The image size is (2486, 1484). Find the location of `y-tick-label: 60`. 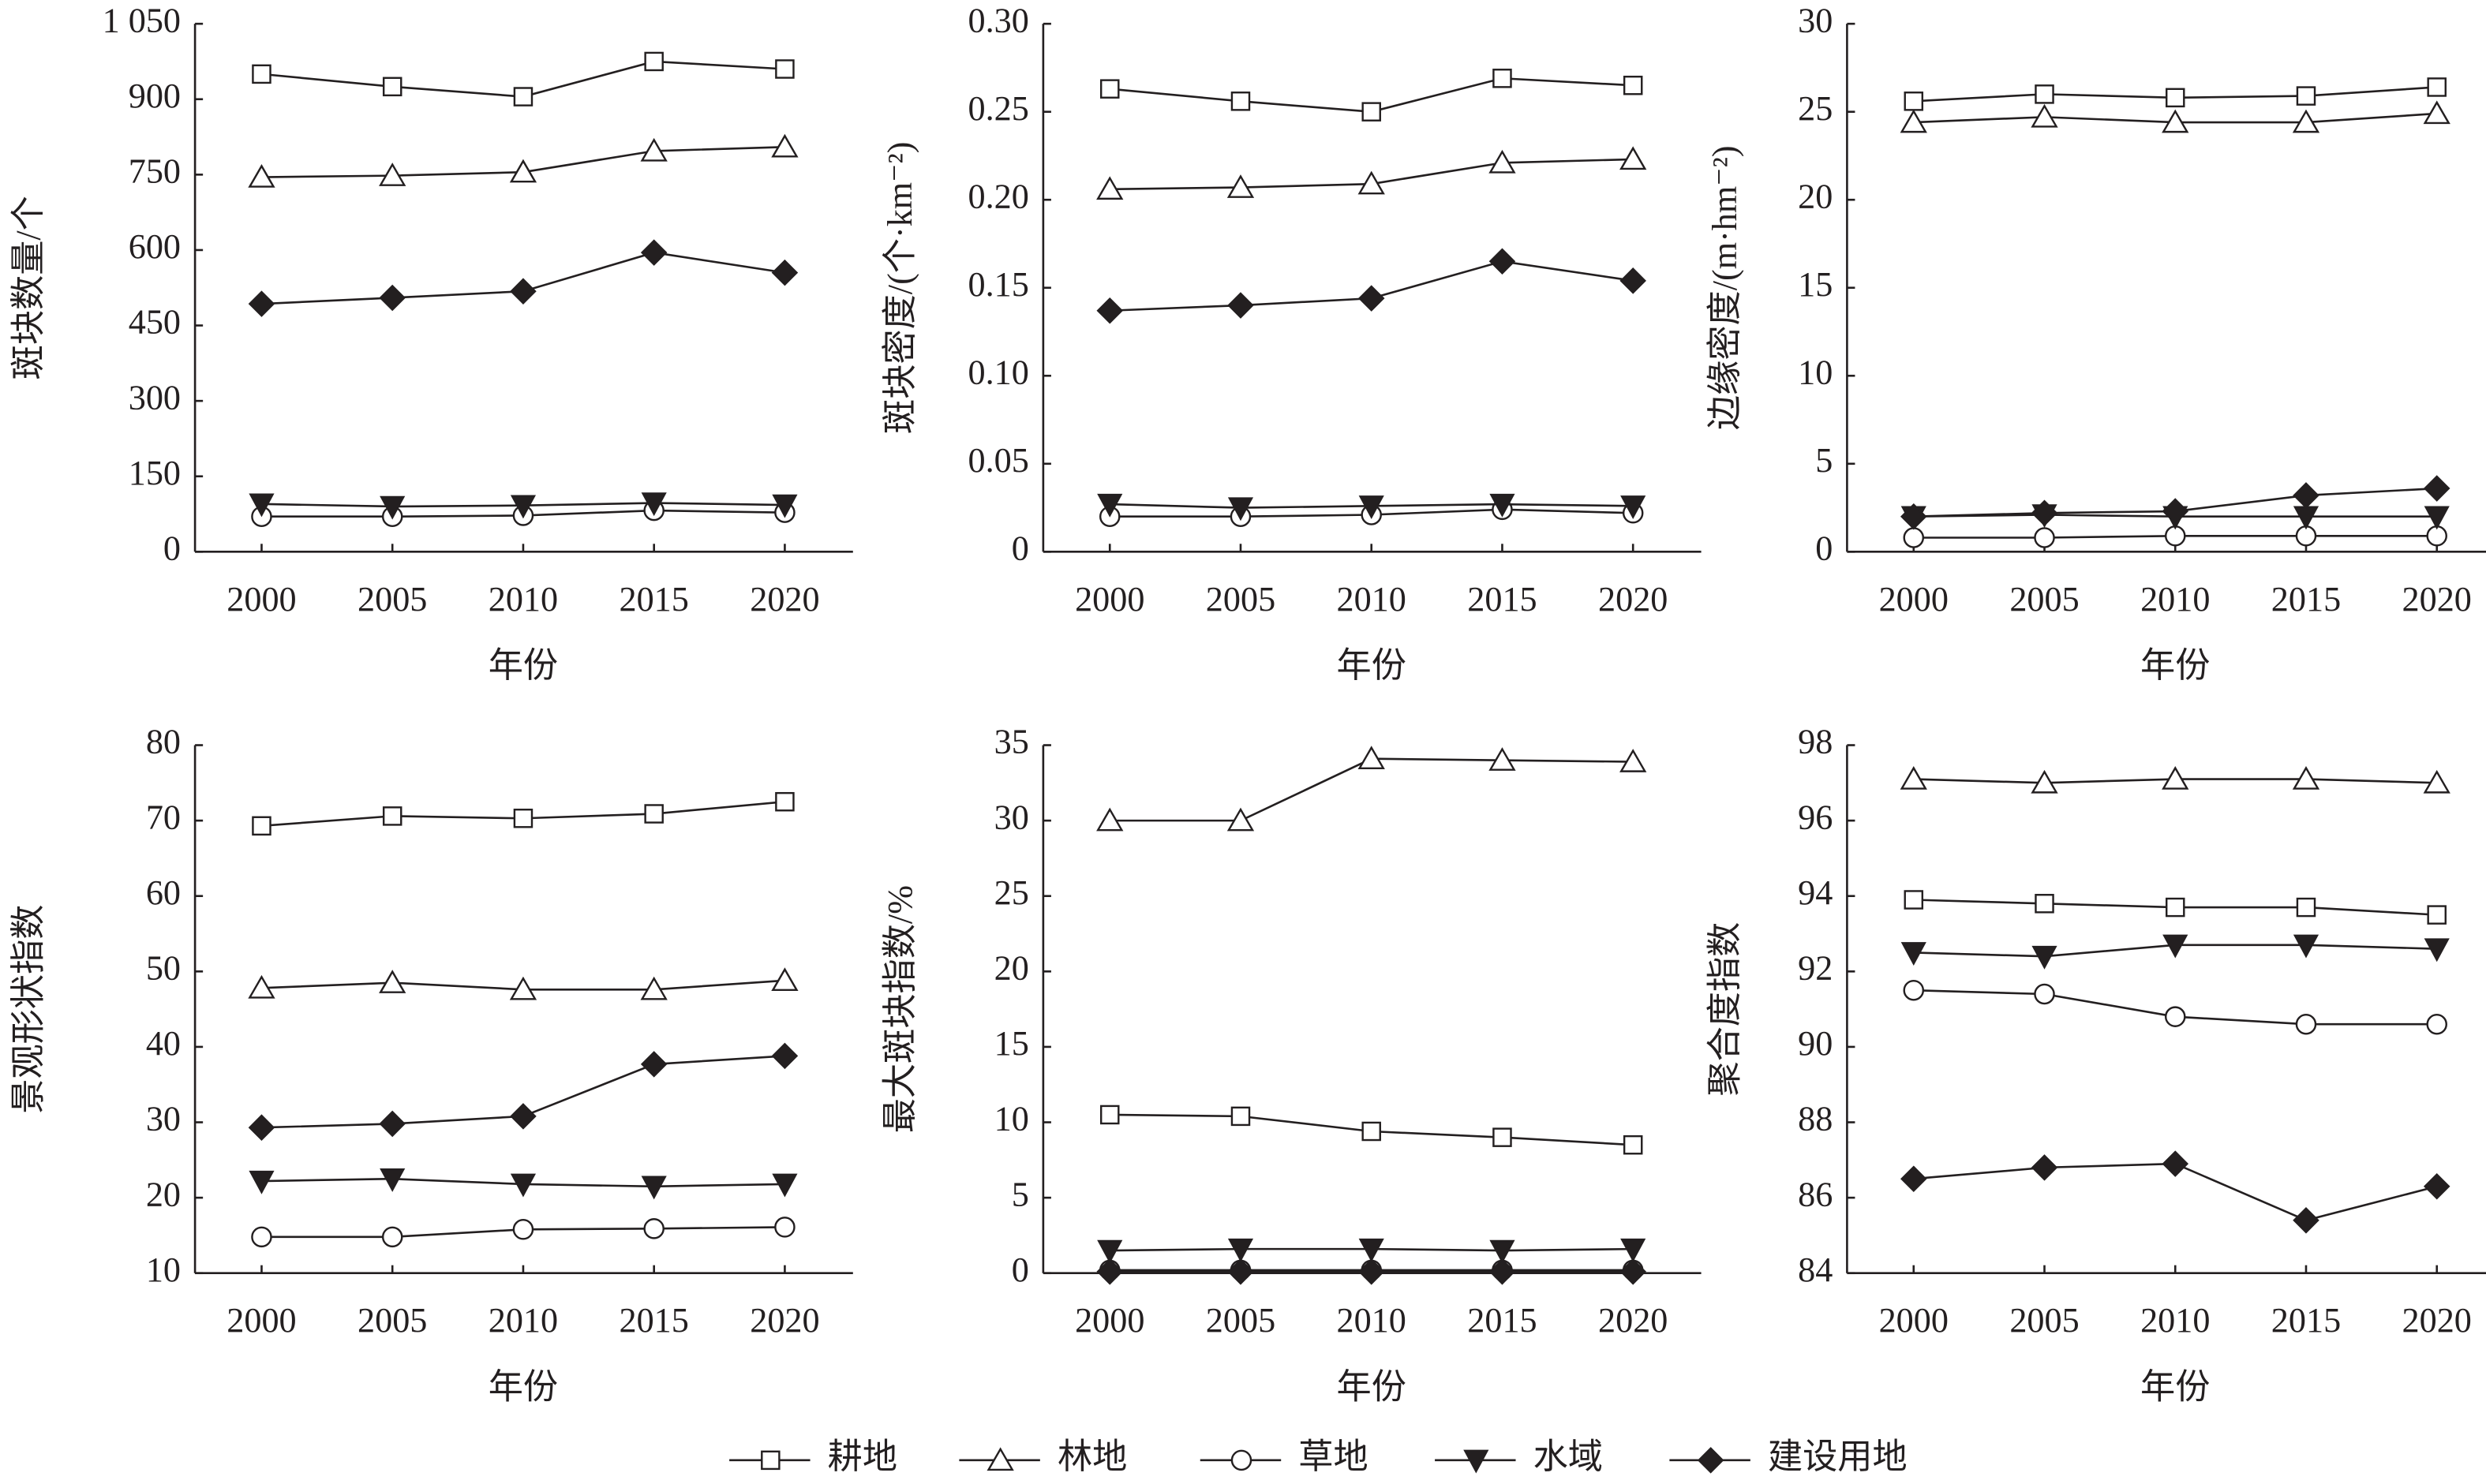

y-tick-label: 60 is located at coordinates (163, 892).